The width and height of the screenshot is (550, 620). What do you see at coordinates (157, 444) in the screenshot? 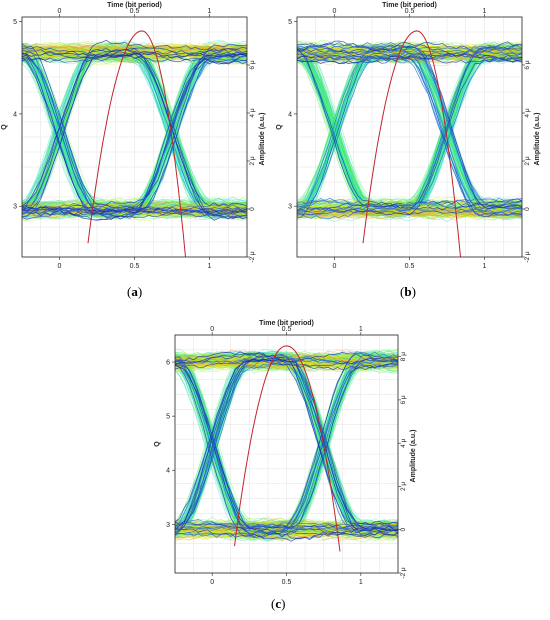
I see `y-axis-title-left: Q` at bounding box center [157, 444].